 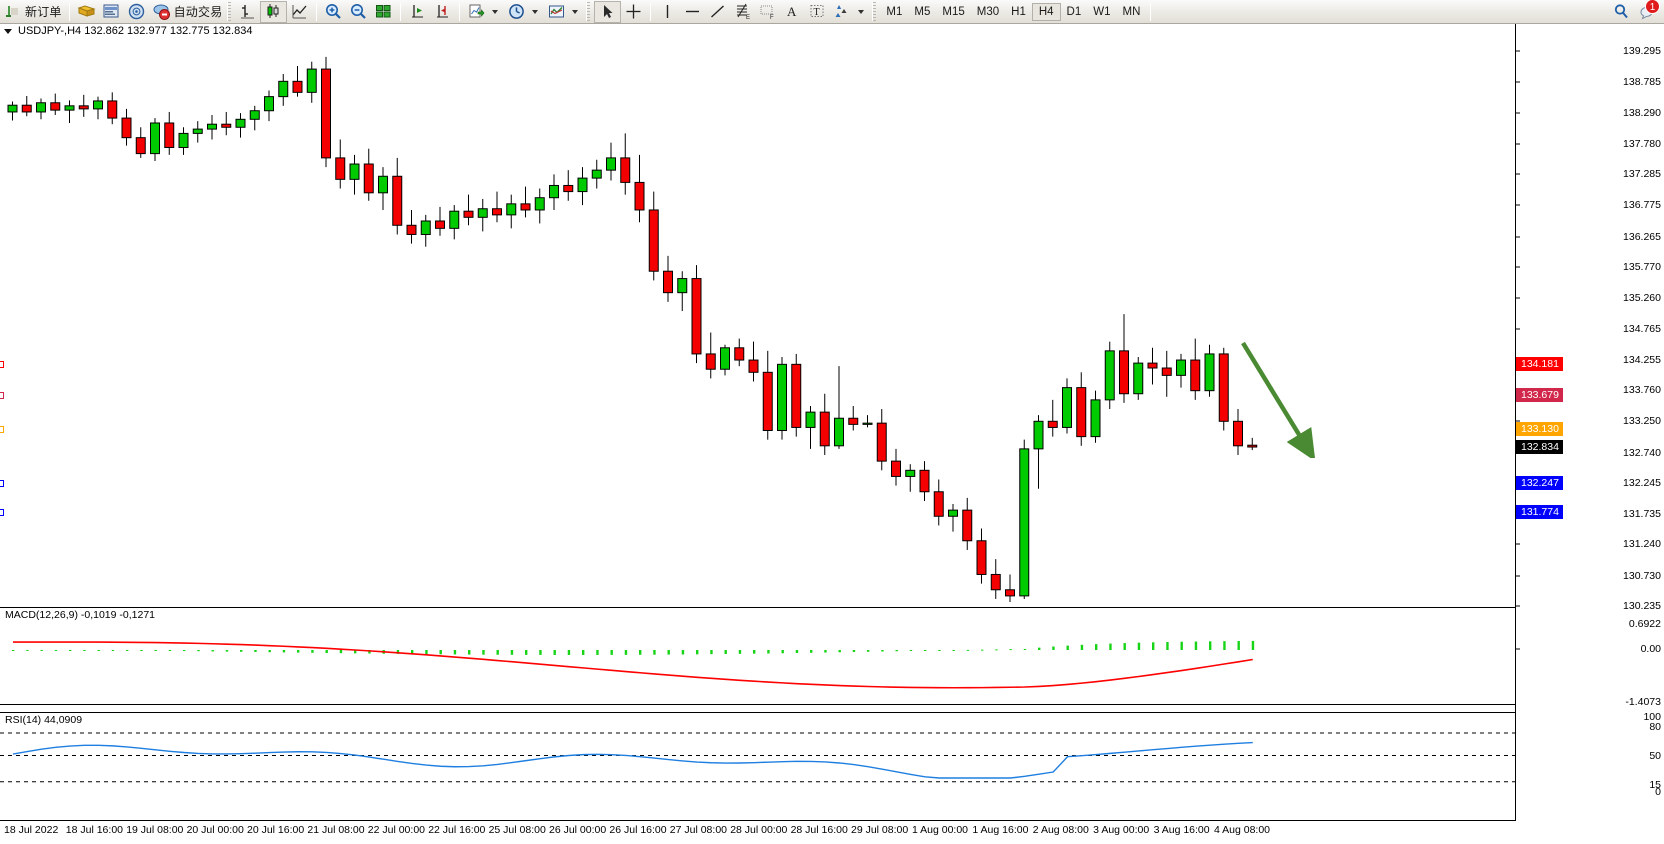 What do you see at coordinates (383, 12) in the screenshot?
I see `tile-windows-button` at bounding box center [383, 12].